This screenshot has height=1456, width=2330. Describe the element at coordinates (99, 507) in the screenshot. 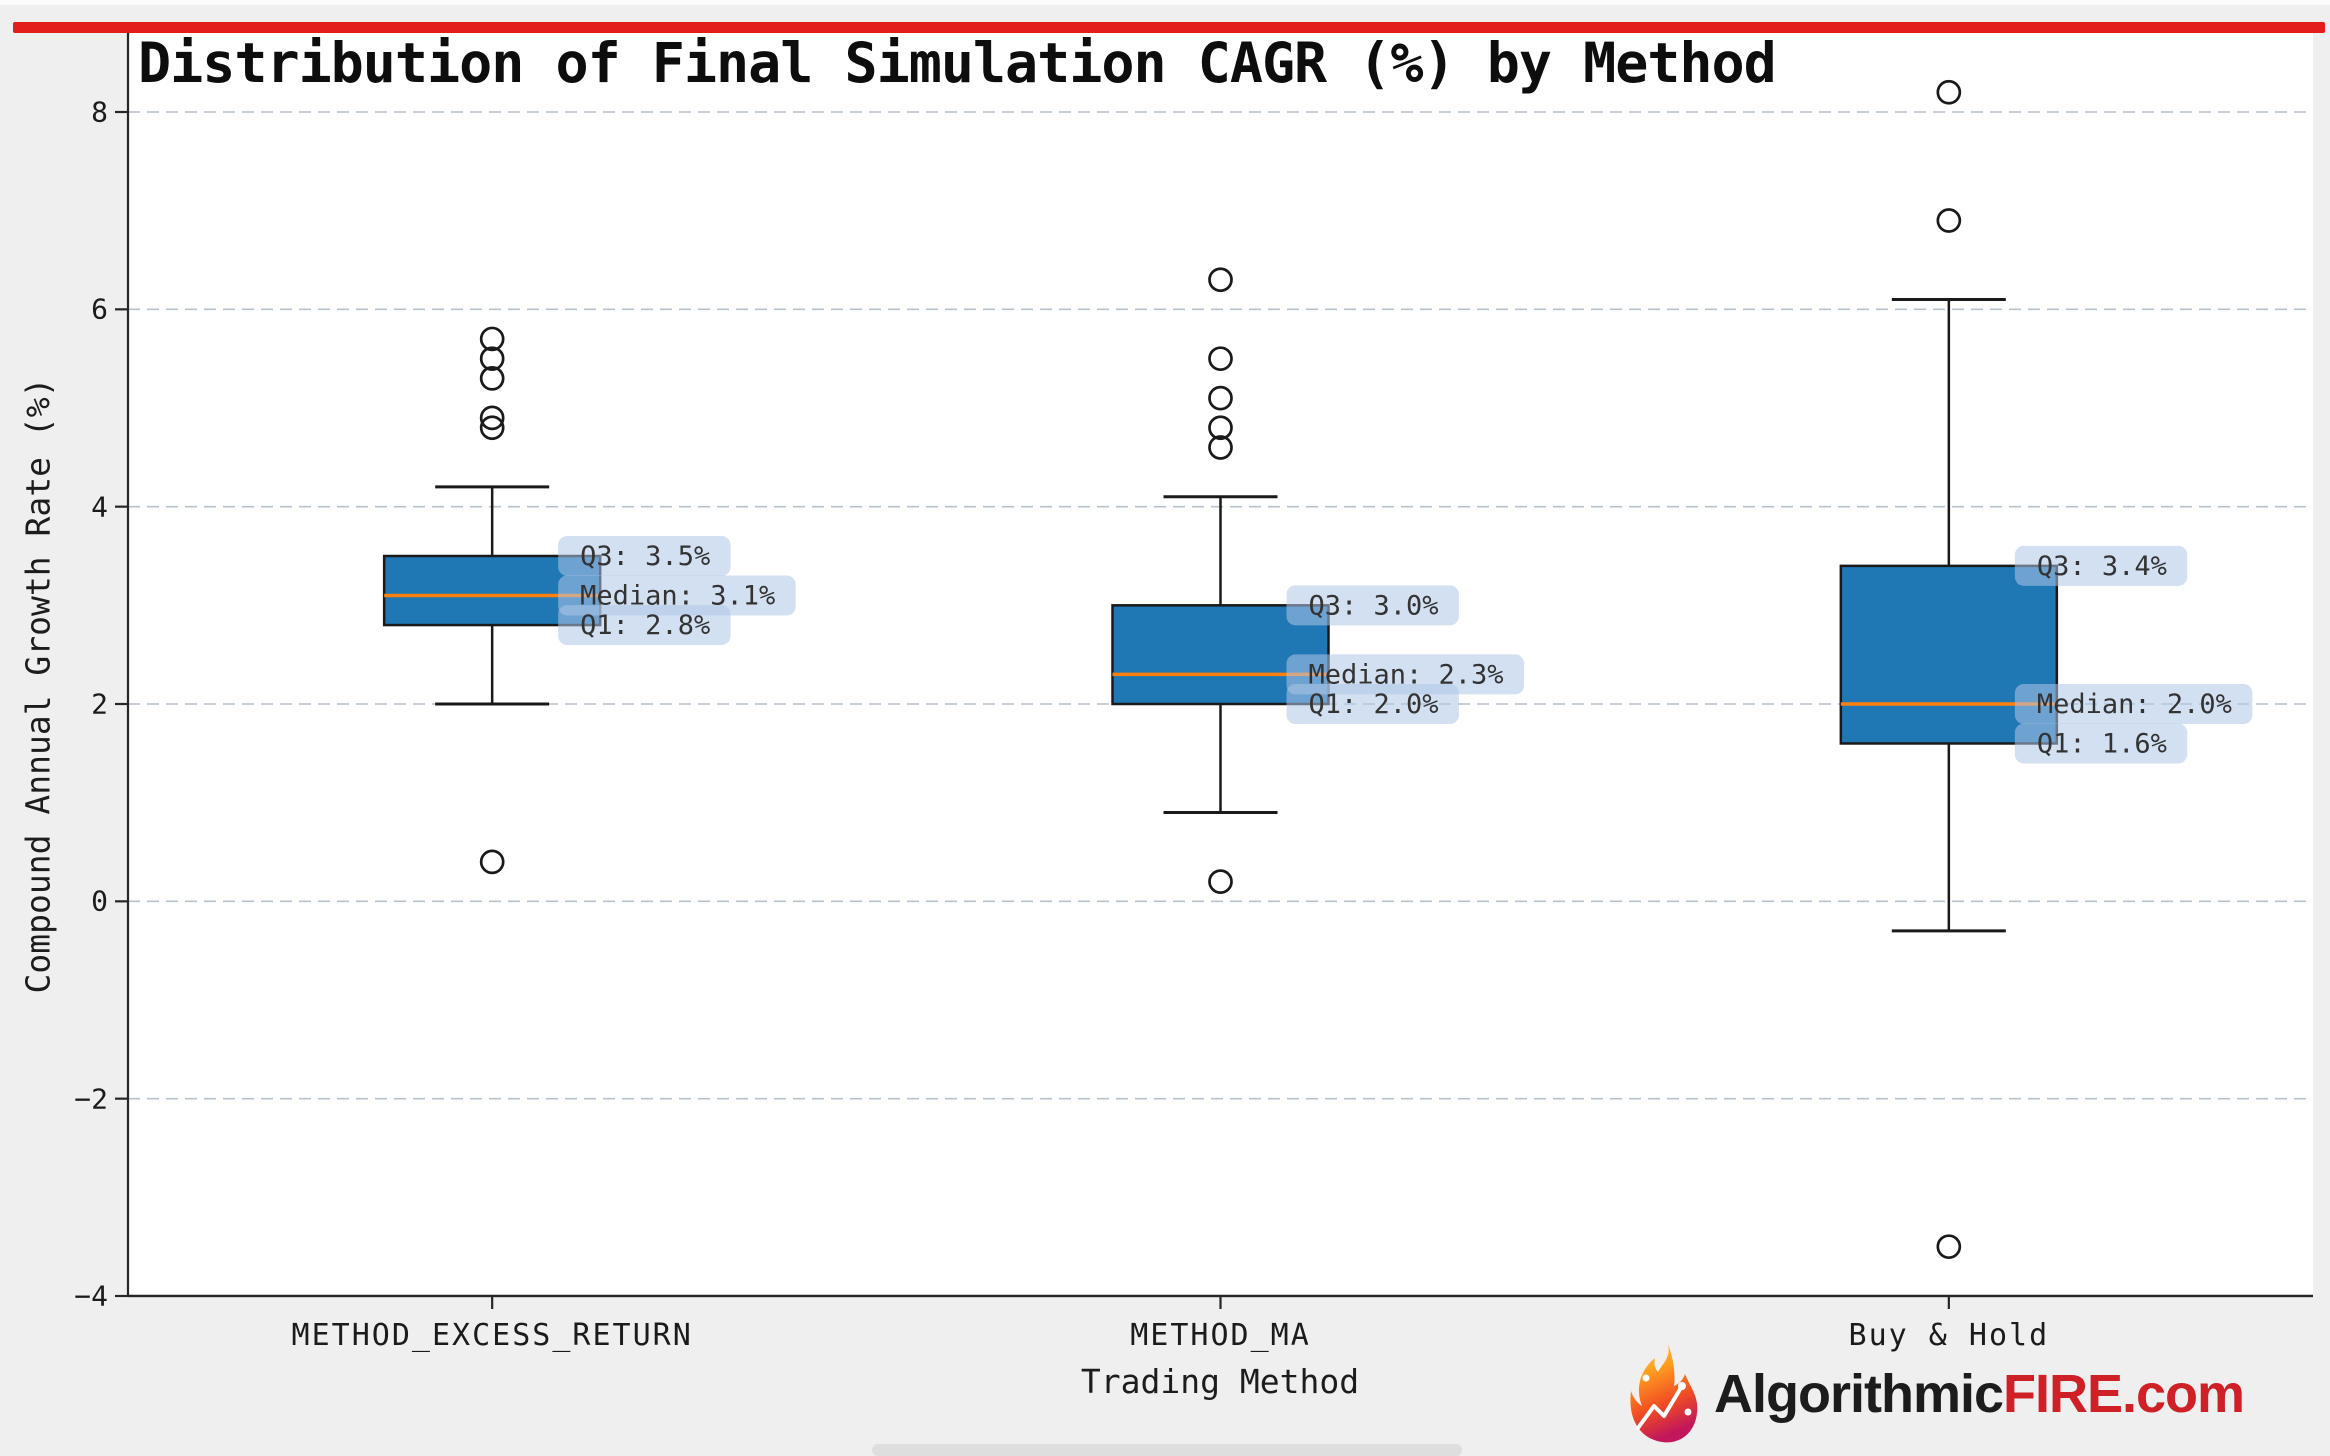

I see `y-tick-label: 4` at that location.